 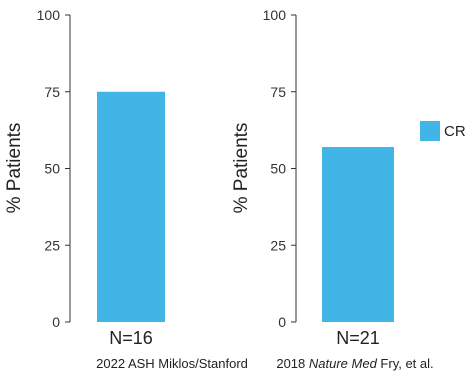 I want to click on y-tick-label-right: 25, so click(x=278, y=245).